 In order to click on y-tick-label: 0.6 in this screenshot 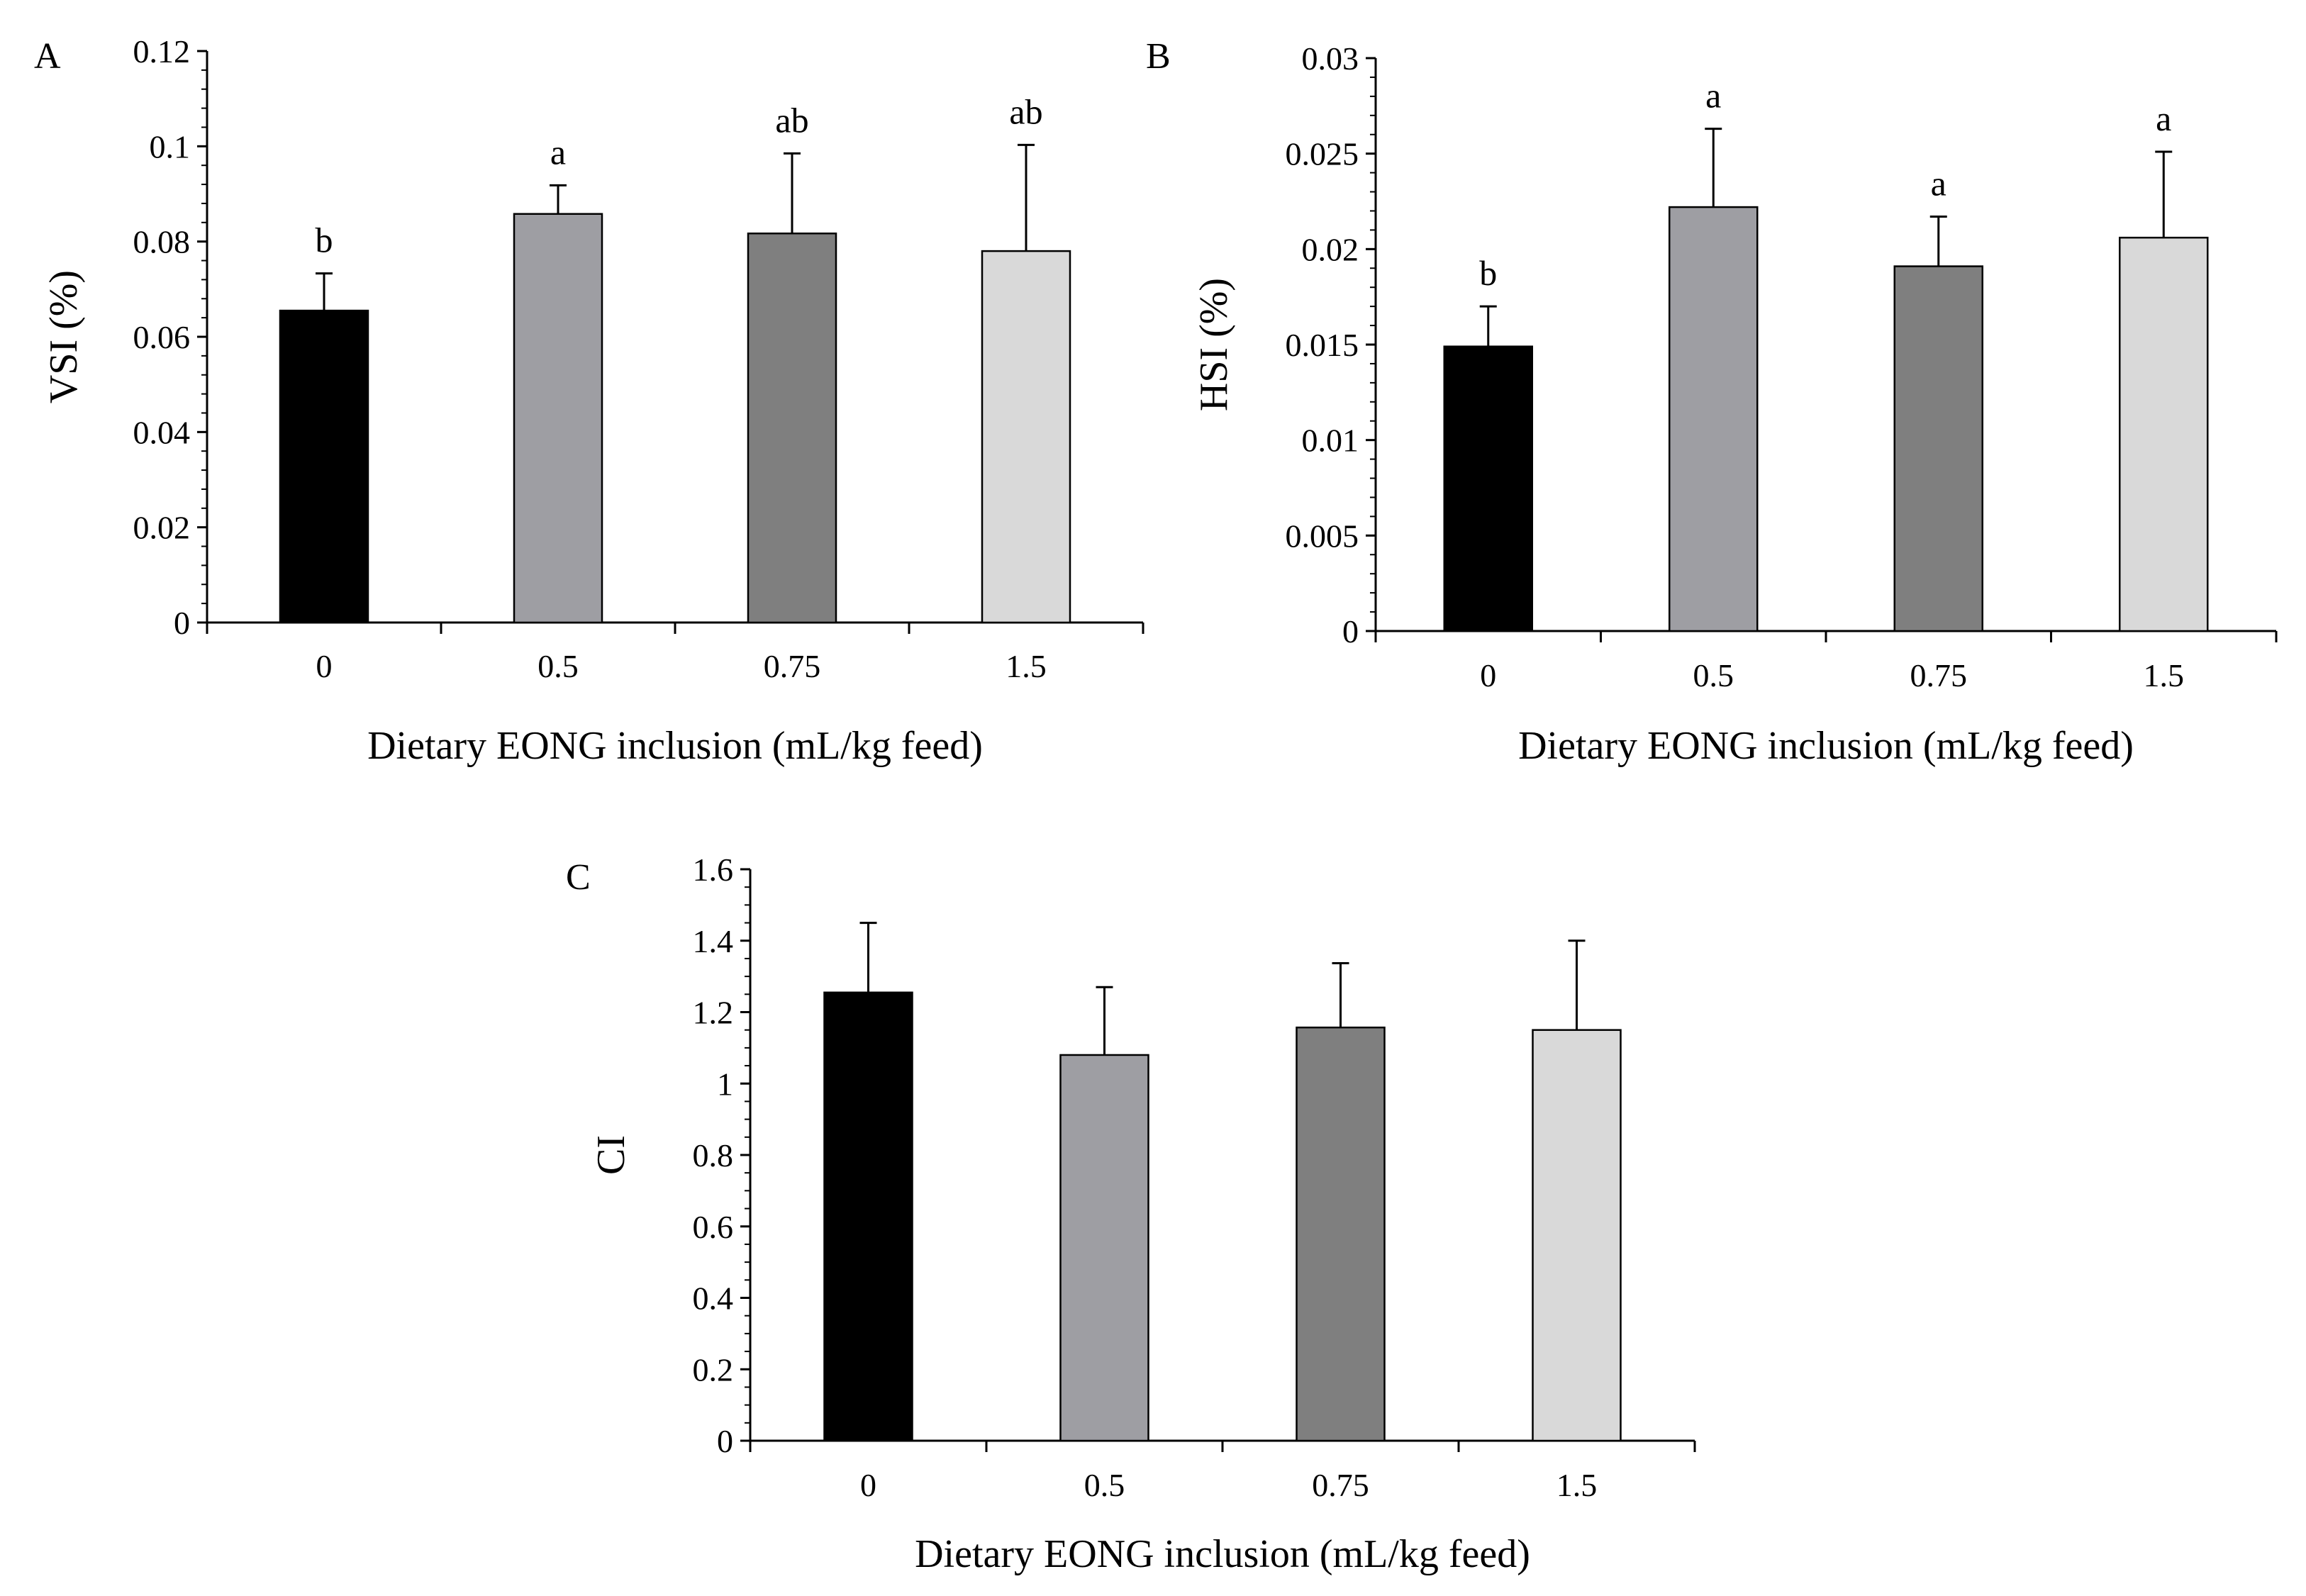, I will do `click(713, 1227)`.